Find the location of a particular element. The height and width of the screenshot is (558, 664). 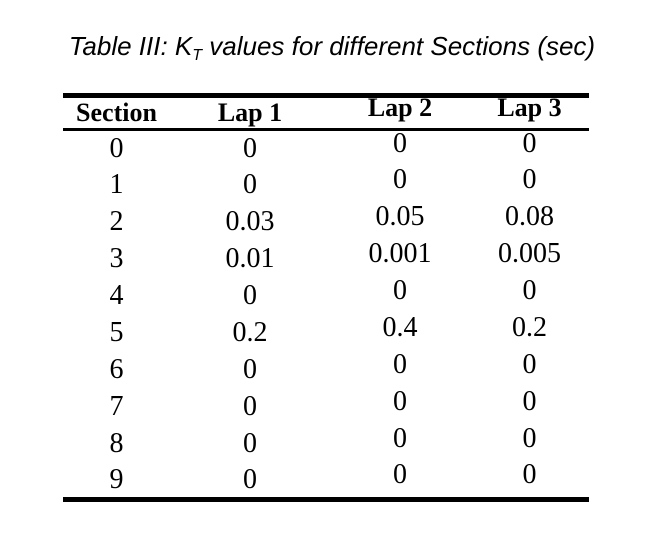

cell-value: 6 is located at coordinates (116, 369).